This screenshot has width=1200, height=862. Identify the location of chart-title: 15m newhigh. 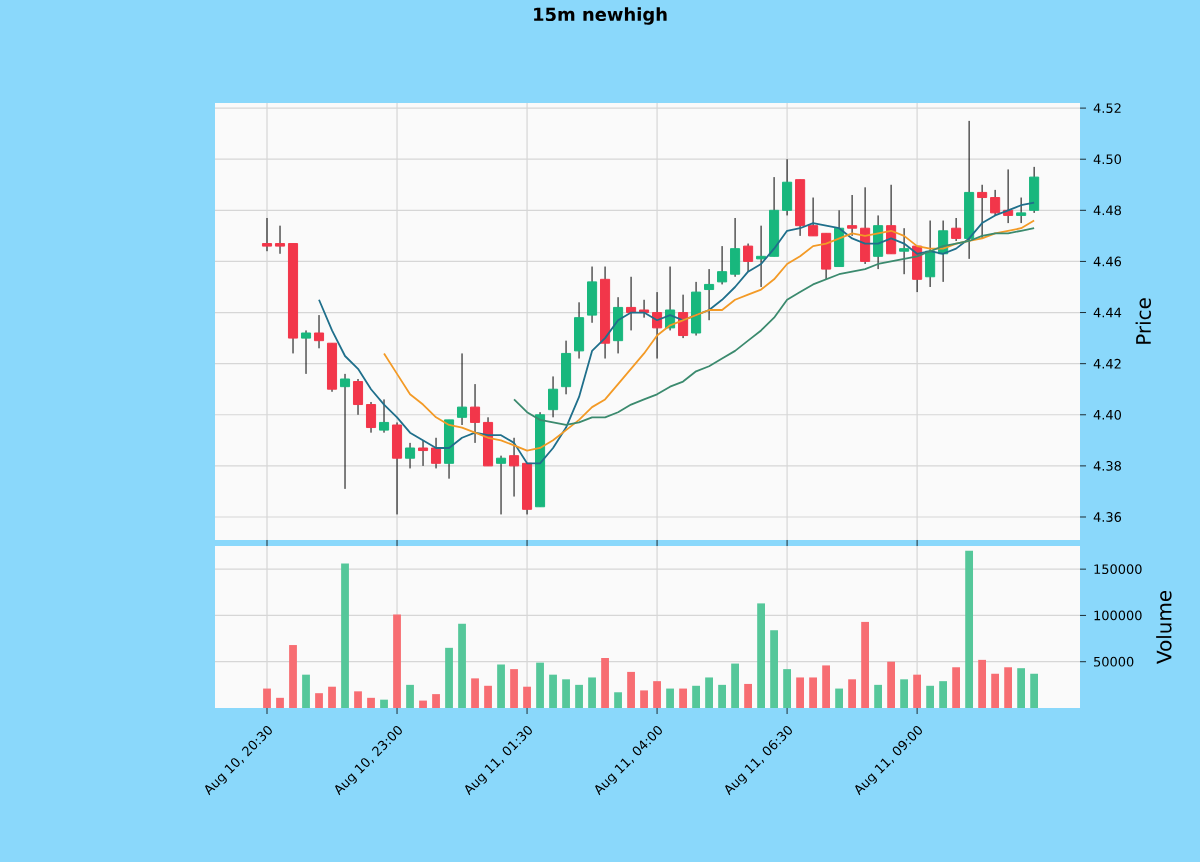
(600, 16).